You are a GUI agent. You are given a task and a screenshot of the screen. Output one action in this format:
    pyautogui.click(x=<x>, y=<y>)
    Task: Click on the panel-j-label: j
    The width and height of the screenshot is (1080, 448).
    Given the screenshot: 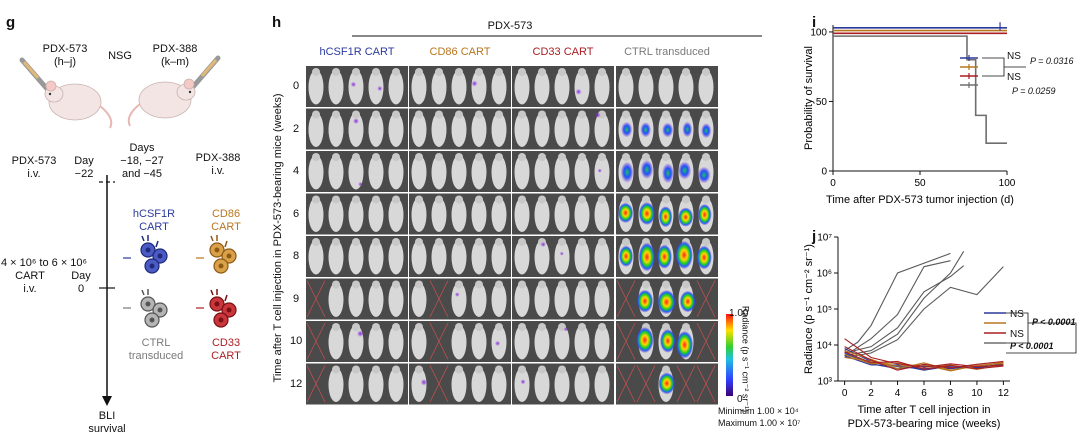 What is the action you would take?
    pyautogui.click(x=814, y=236)
    